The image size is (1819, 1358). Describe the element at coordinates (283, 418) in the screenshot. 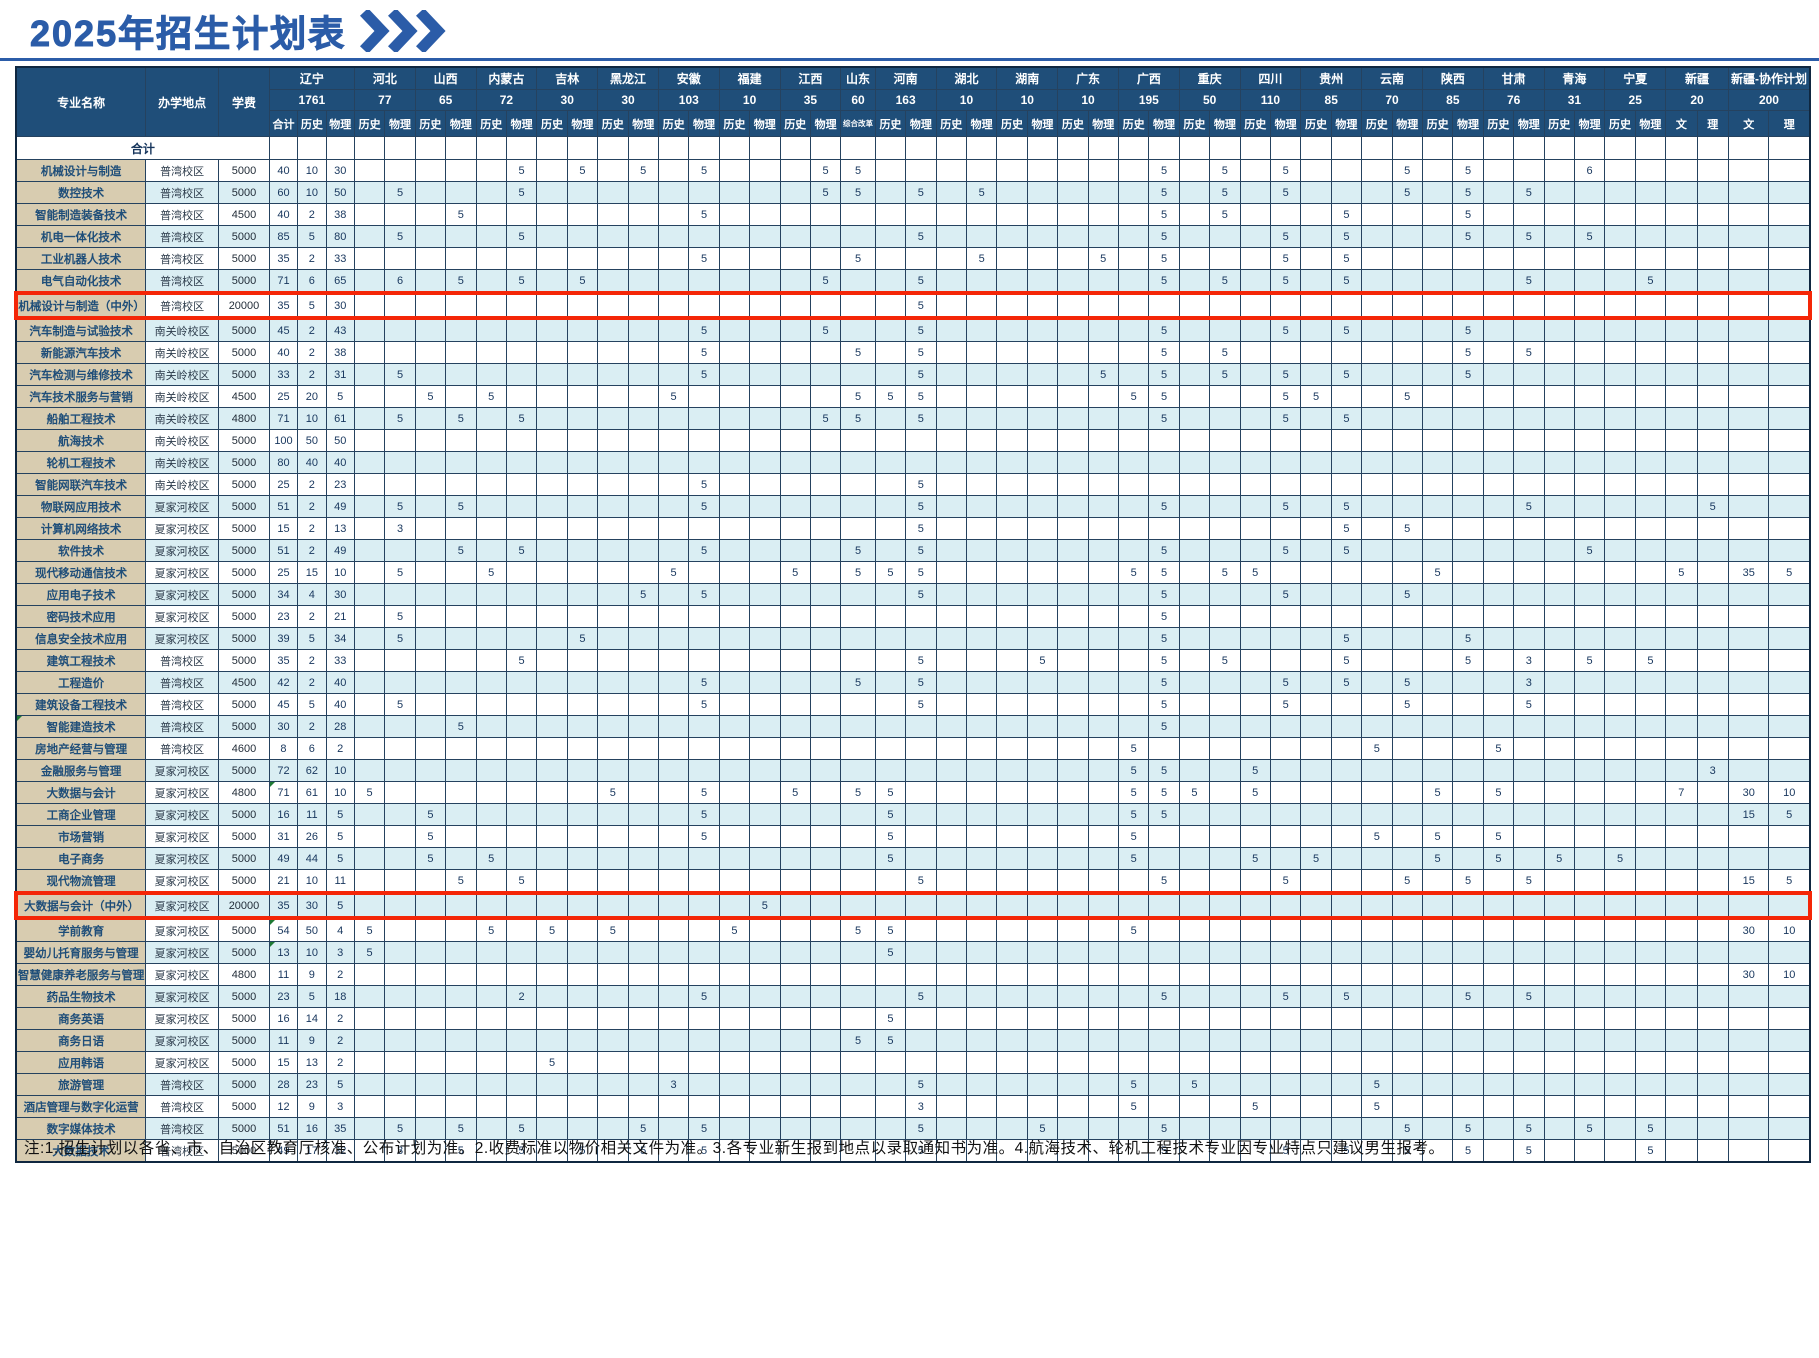

I see `plan-cell: 71` at that location.